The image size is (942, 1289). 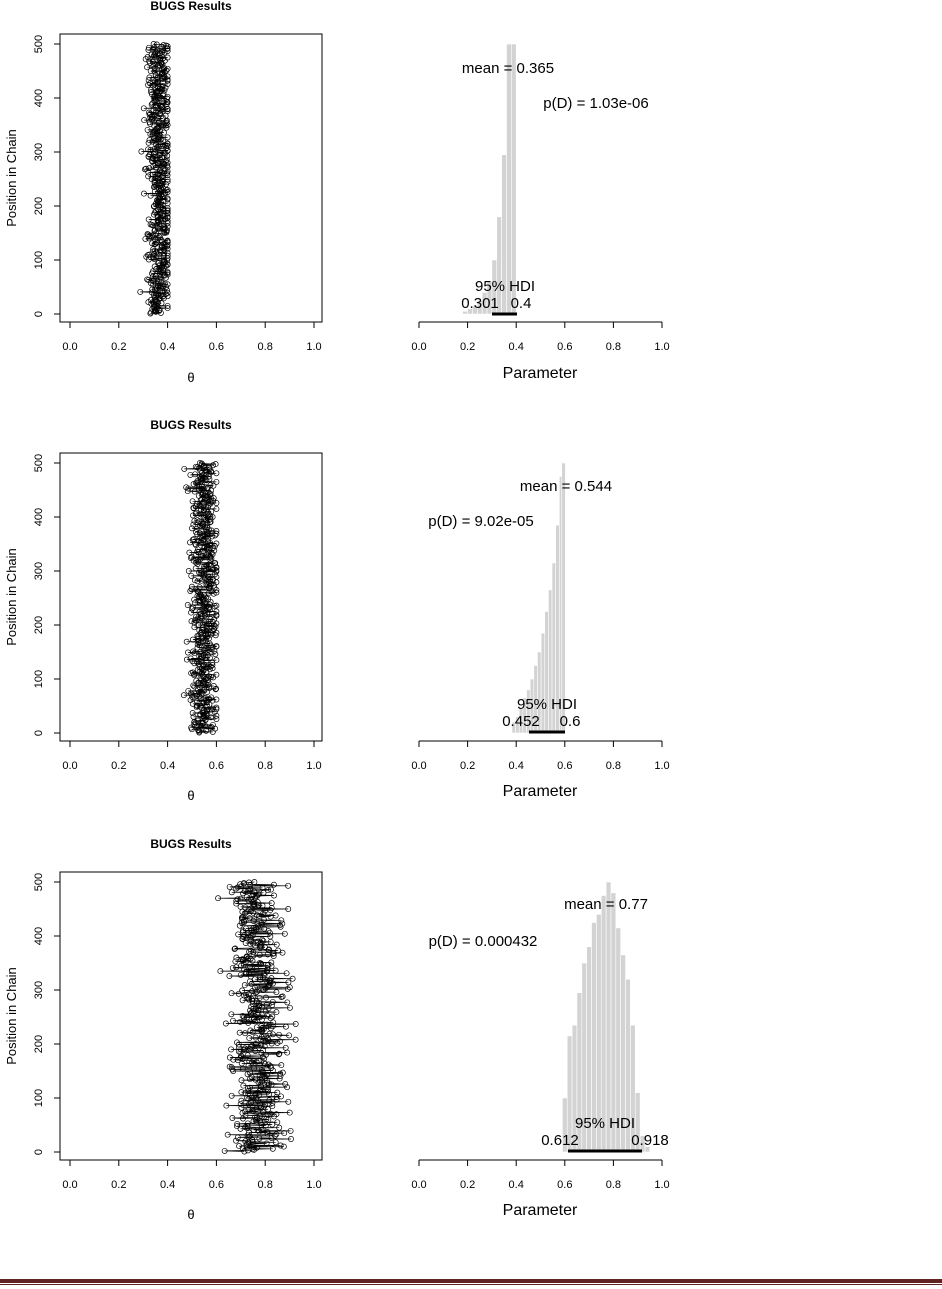 What do you see at coordinates (540, 337) in the screenshot?
I see `hist-x-axis-1: 0.0 0.2 0.4 0.6 0.8 1.0` at bounding box center [540, 337].